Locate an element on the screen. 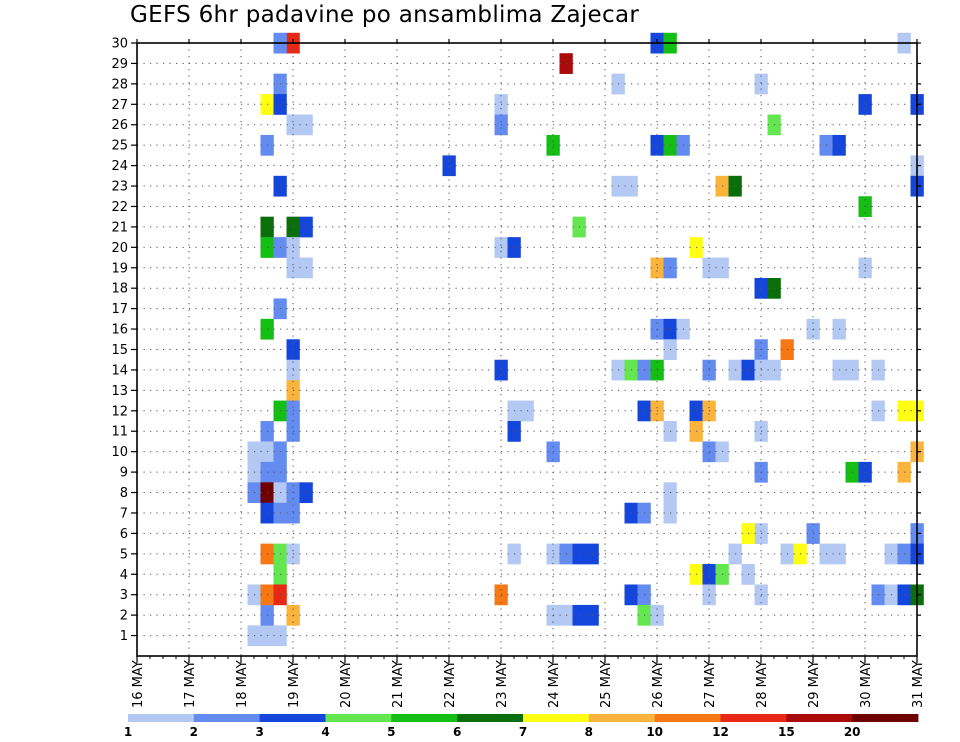  x-tick-label: 26 MAY is located at coordinates (658, 684).